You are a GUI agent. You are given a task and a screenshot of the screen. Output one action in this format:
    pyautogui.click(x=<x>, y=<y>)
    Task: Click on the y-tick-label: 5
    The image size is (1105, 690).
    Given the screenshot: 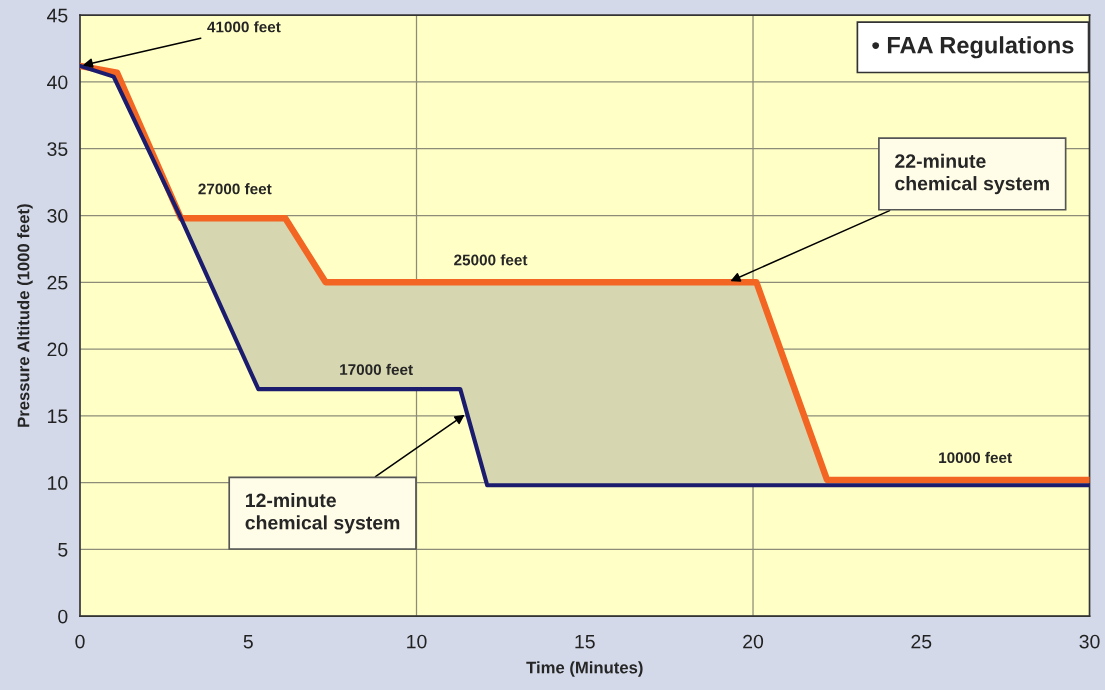 What is the action you would take?
    pyautogui.click(x=63, y=550)
    